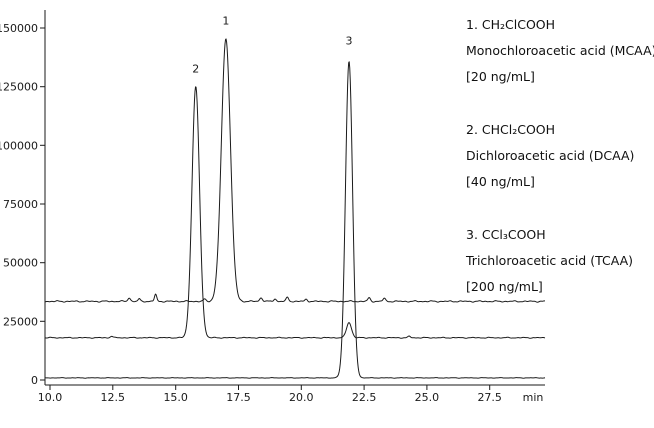 Image resolution: width=654 pixels, height=428 pixels. I want to click on x-tick-label: 22.5, so click(364, 397).